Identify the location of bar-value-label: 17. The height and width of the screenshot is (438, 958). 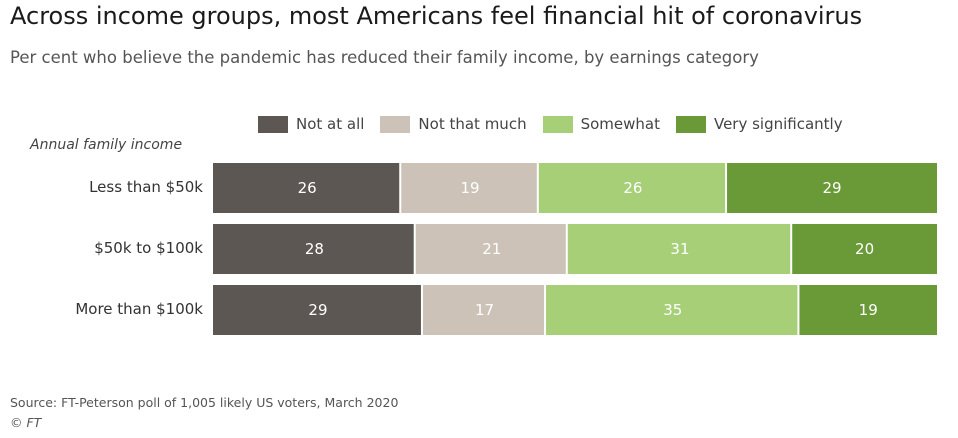
(484, 310).